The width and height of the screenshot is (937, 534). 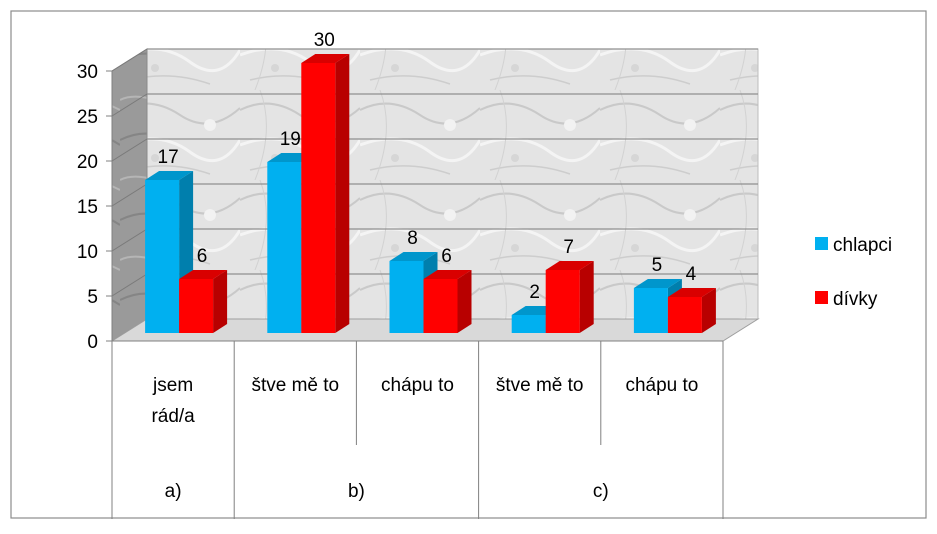 I want to click on data-label: 17, so click(x=168, y=157).